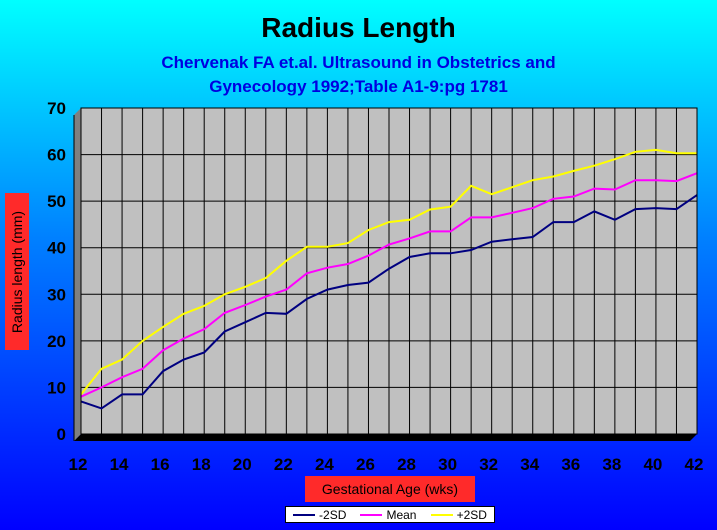 The image size is (717, 530). What do you see at coordinates (324, 464) in the screenshot?
I see `x-tick-label: 24` at bounding box center [324, 464].